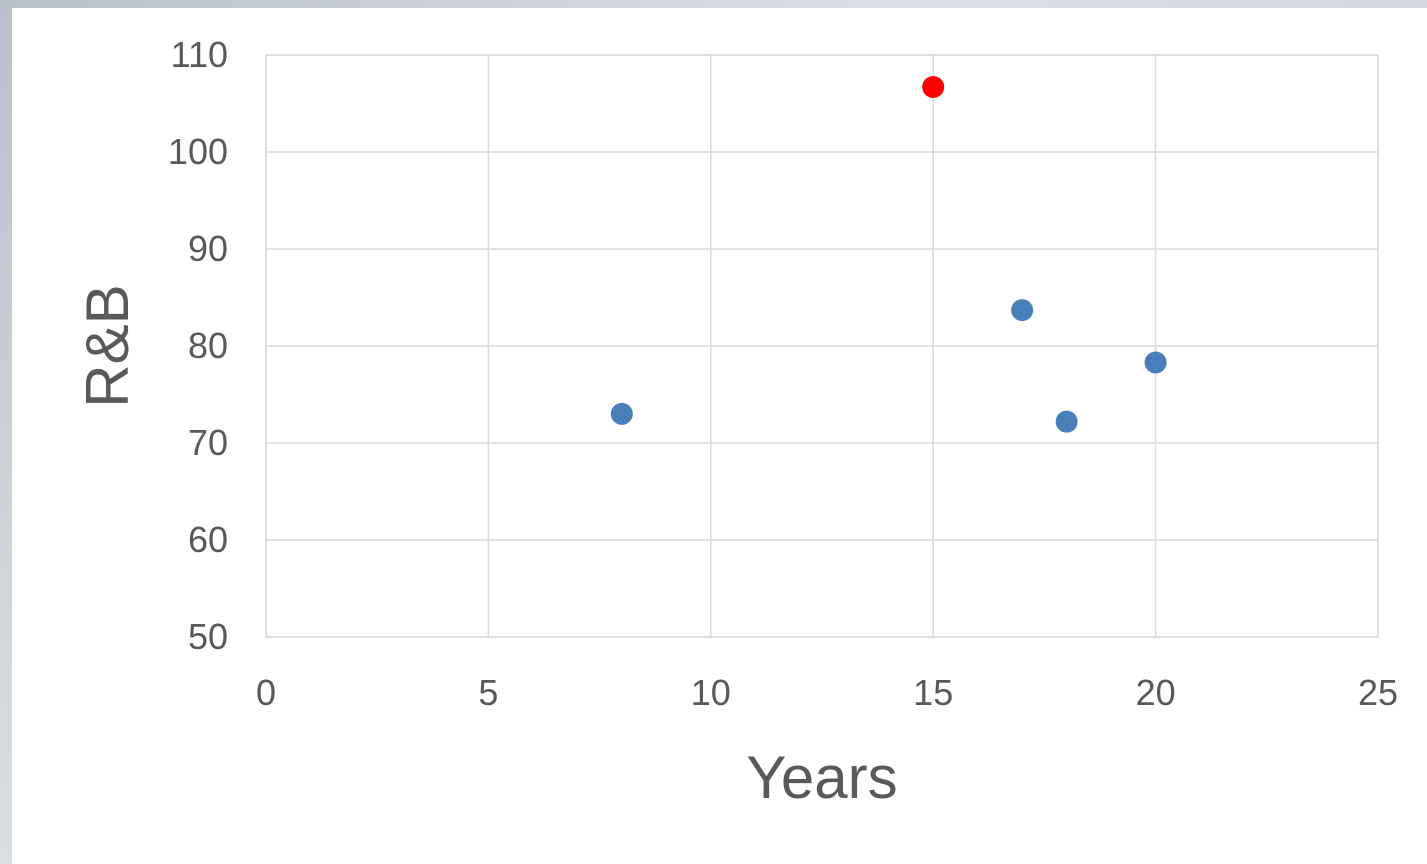 This screenshot has height=864, width=1427. Describe the element at coordinates (208, 636) in the screenshot. I see `y-tick-label: 50` at that location.